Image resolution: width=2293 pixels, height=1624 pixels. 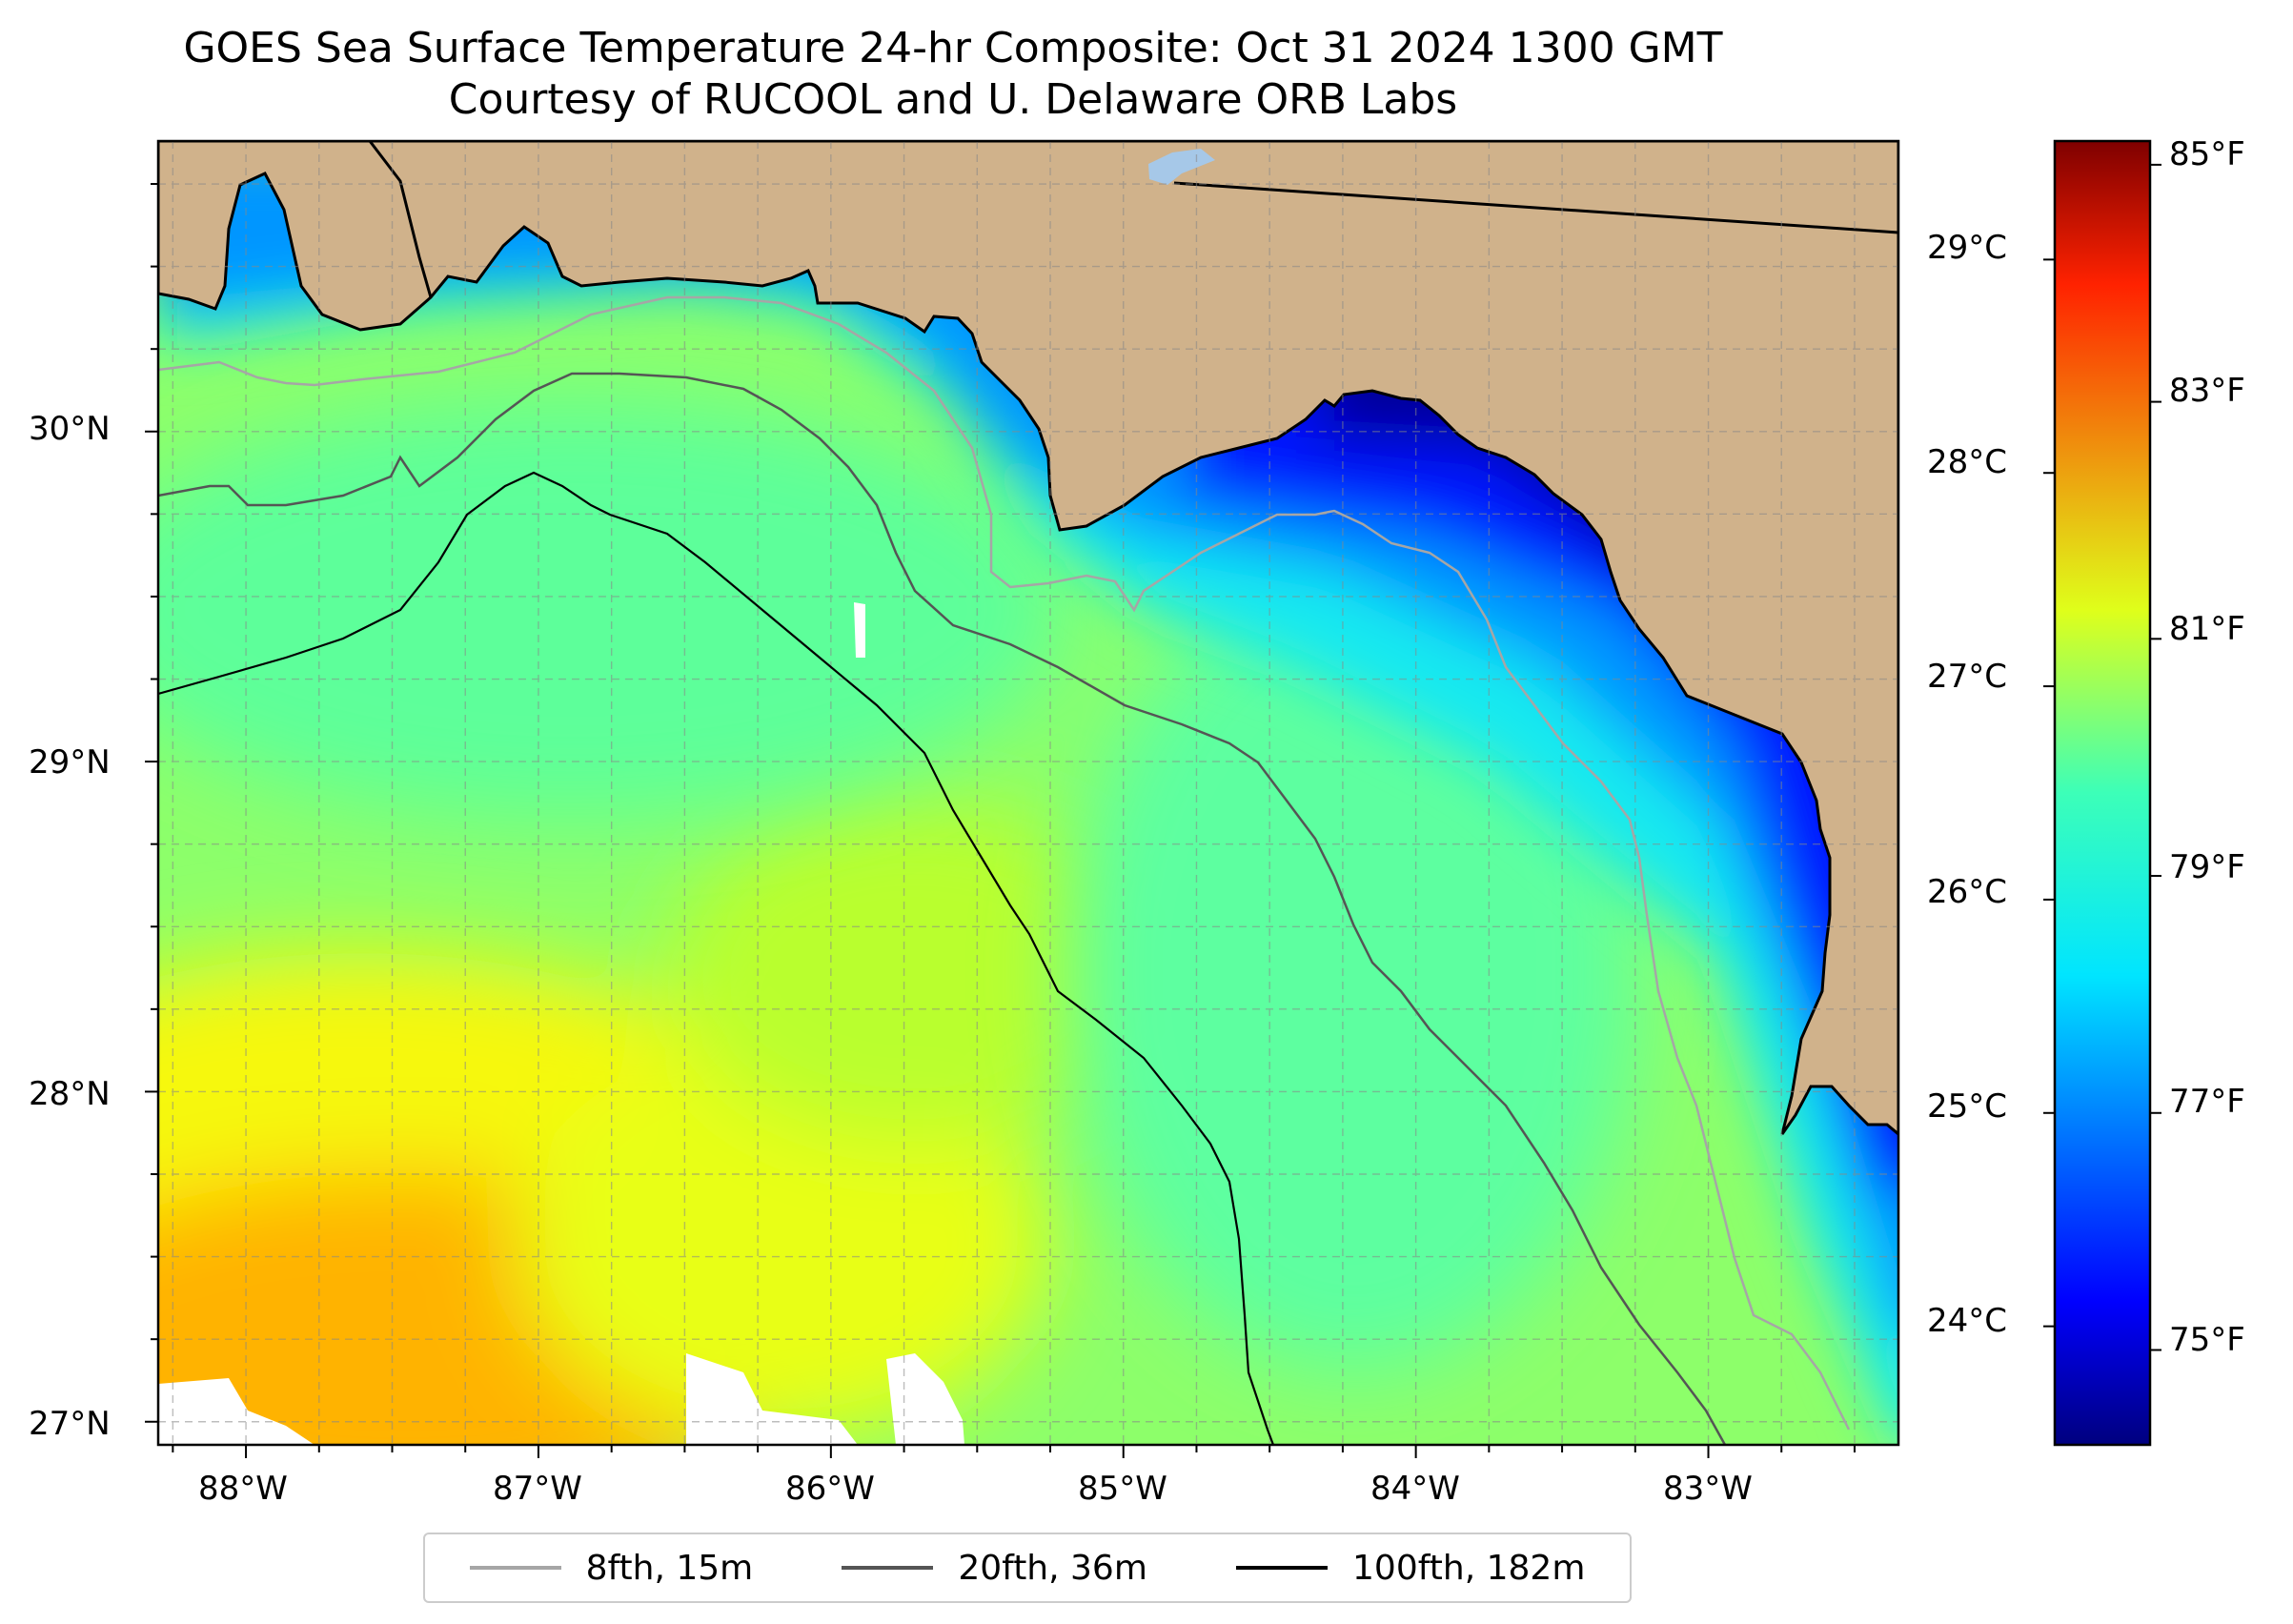 I want to click on lon-tick-88: 88°W, so click(x=243, y=1489).